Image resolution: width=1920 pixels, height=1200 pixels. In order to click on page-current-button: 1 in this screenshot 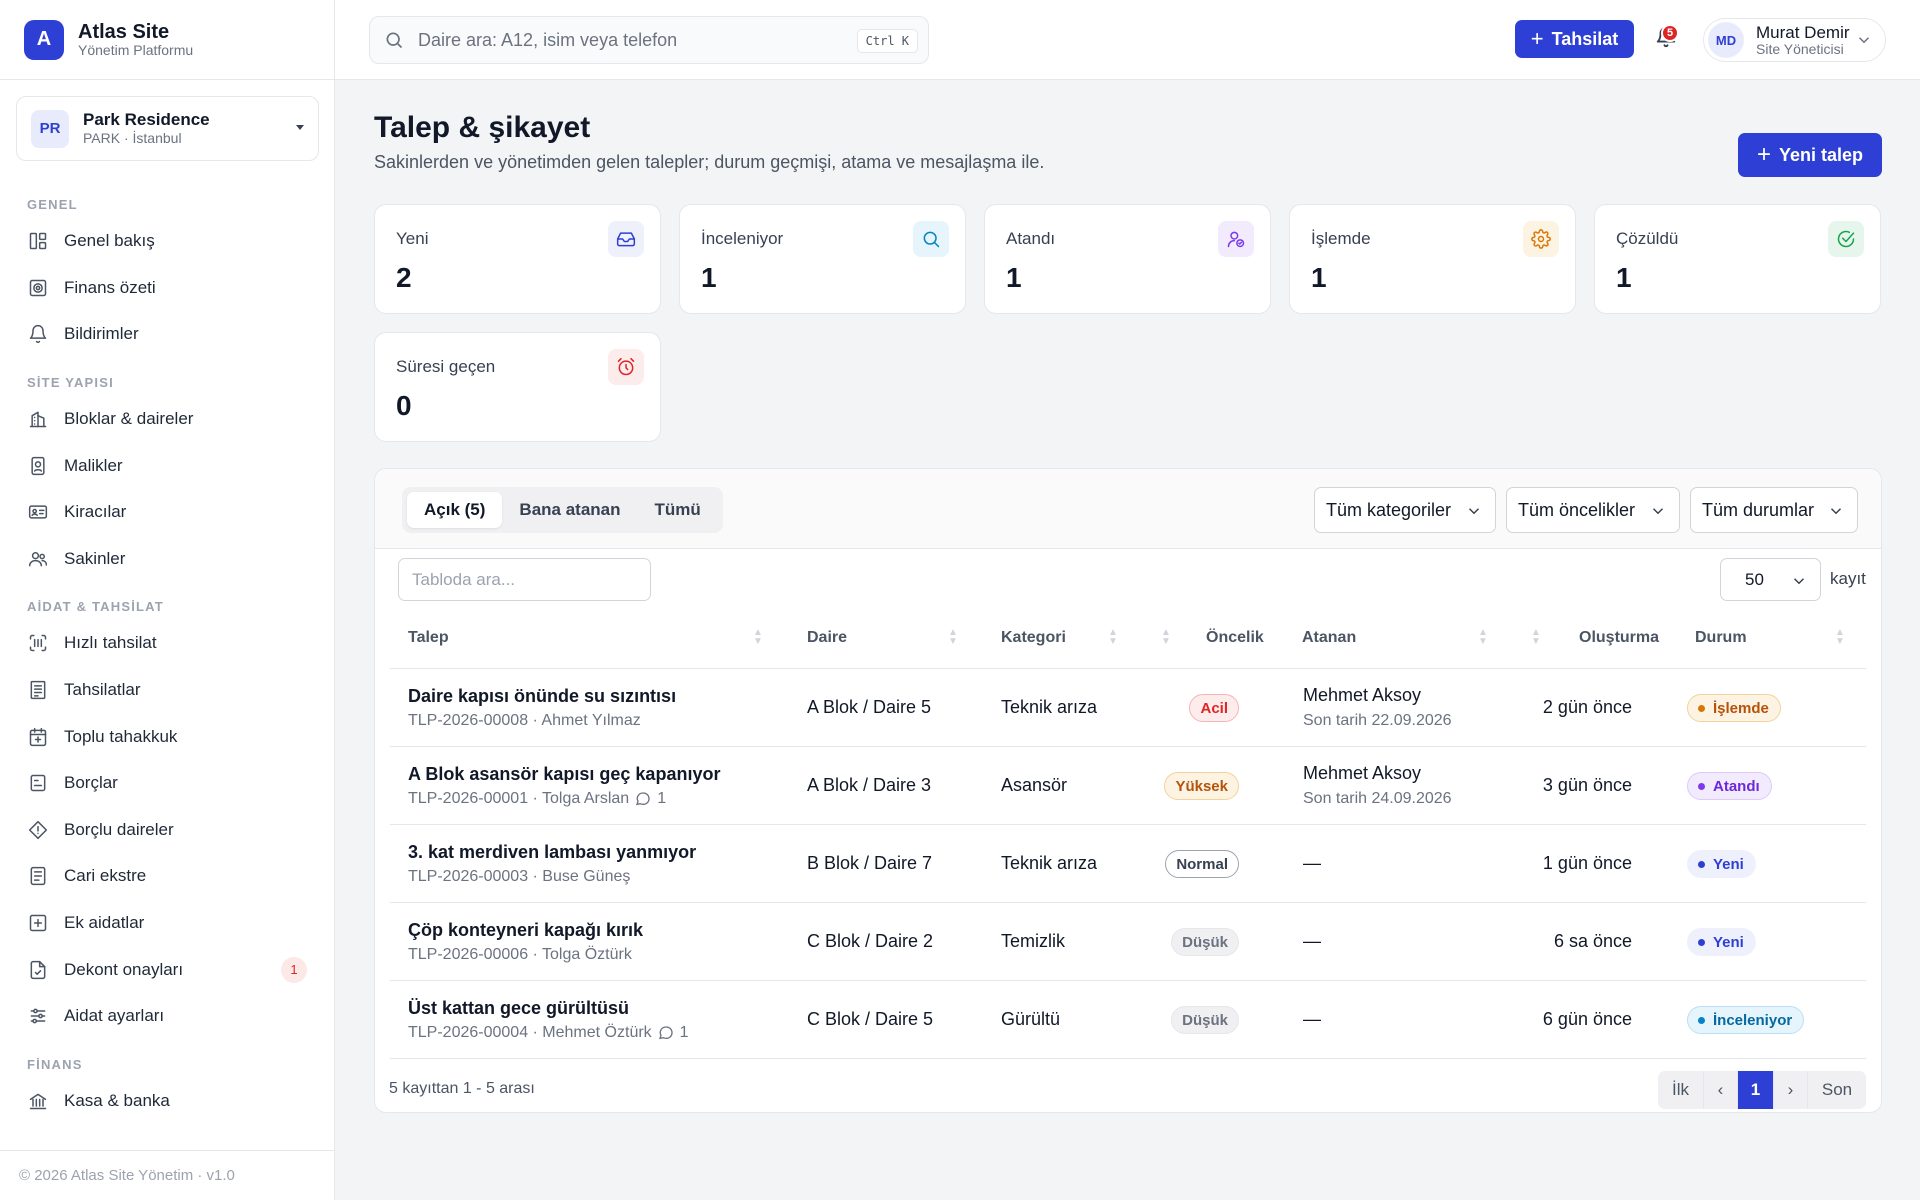, I will do `click(1756, 1090)`.